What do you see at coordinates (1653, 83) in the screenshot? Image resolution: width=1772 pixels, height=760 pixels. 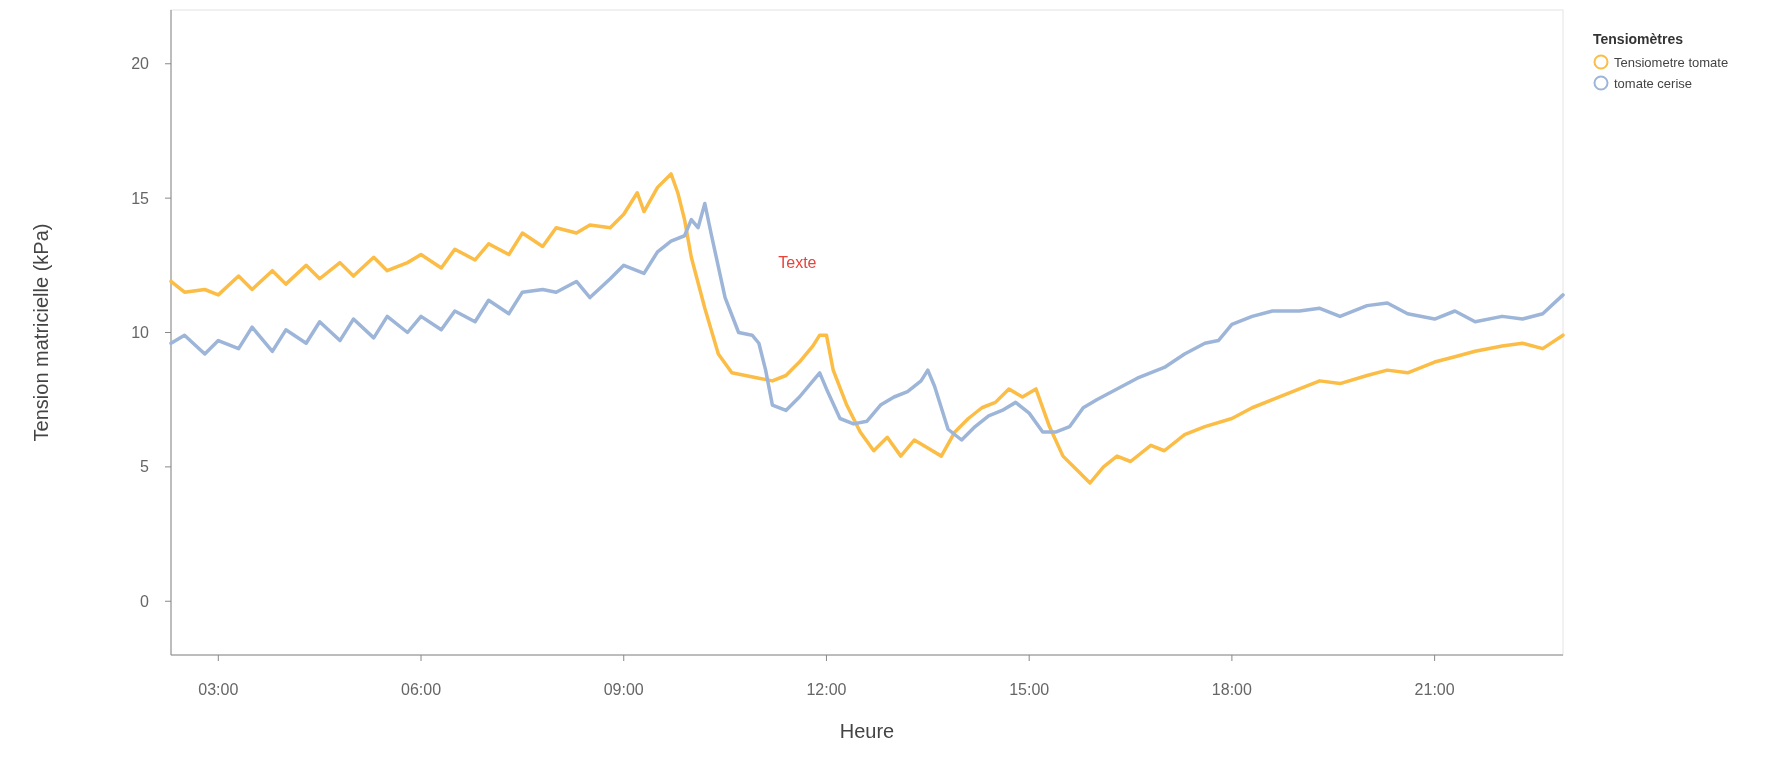 I see `legend-label: tomate cerise` at bounding box center [1653, 83].